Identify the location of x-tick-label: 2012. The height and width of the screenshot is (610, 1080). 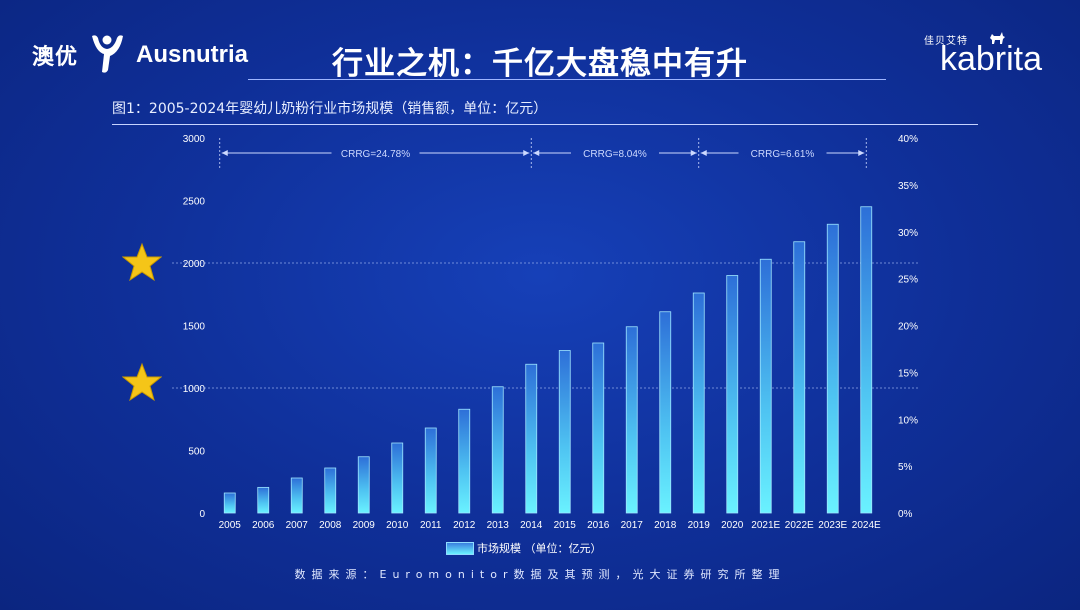
(464, 525).